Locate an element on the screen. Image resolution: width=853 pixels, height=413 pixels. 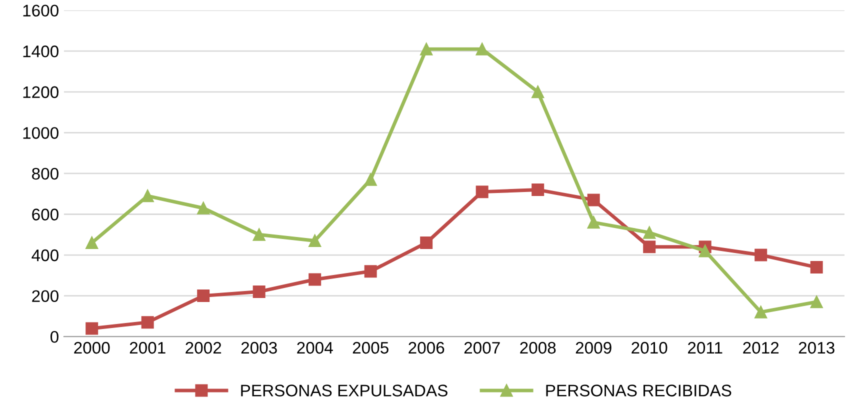
x-tick-label: 2008 is located at coordinates (538, 348).